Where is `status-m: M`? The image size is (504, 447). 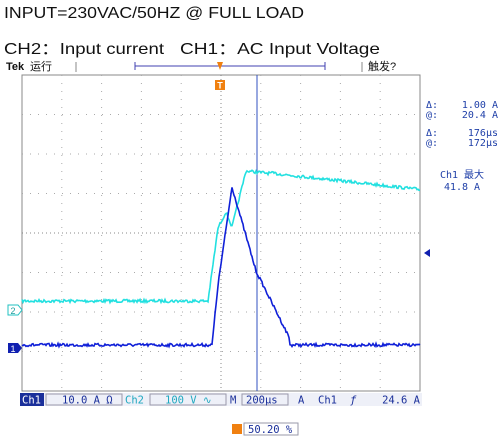
status-m: M is located at coordinates (233, 401).